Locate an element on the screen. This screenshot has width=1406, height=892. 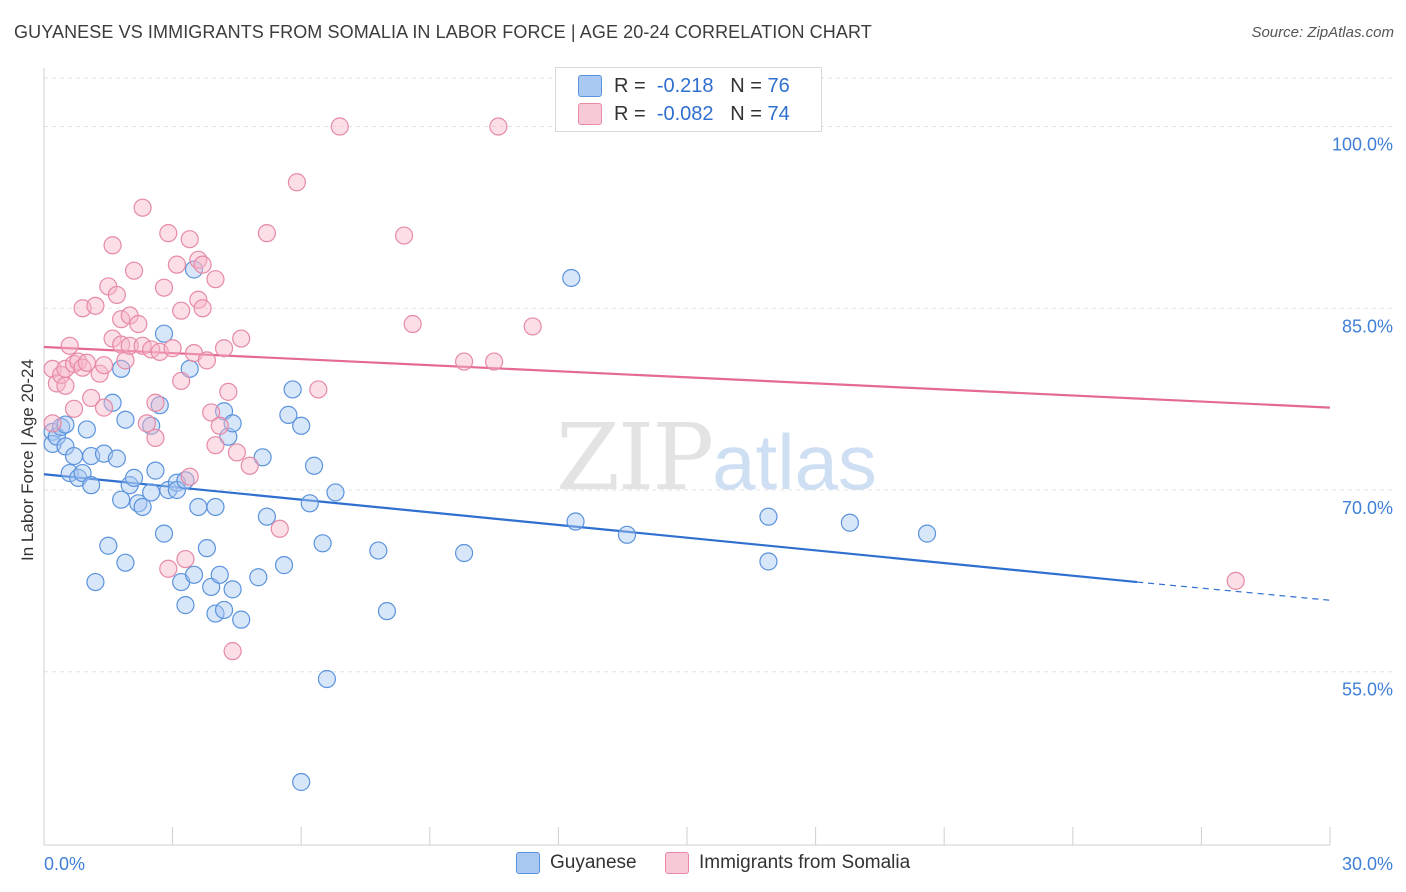
y-axis-label: In Labor Force | Age 20-24 is located at coordinates (27, 460).